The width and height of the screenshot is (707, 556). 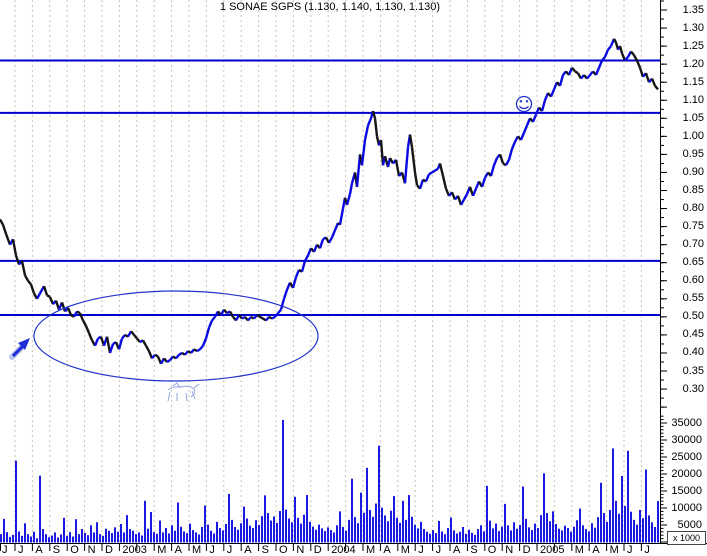 I want to click on price-tick-label: 0.55, so click(x=693, y=298).